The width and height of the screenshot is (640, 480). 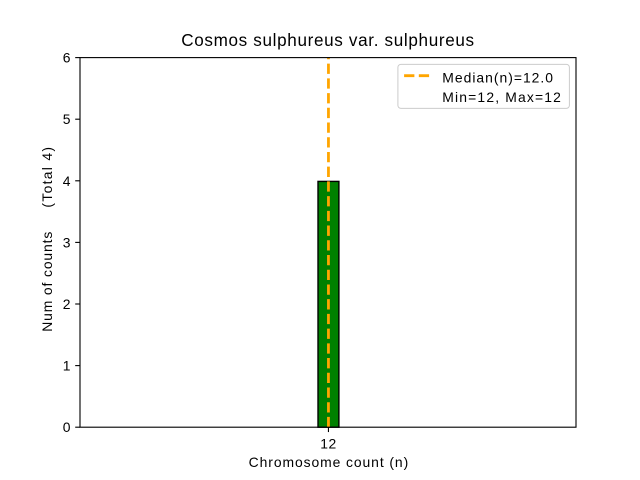 I want to click on svg-text:Cosmos sulphureus var. sulphur: Cosmos sulphureus var. sulphureus, so click(x=328, y=40).